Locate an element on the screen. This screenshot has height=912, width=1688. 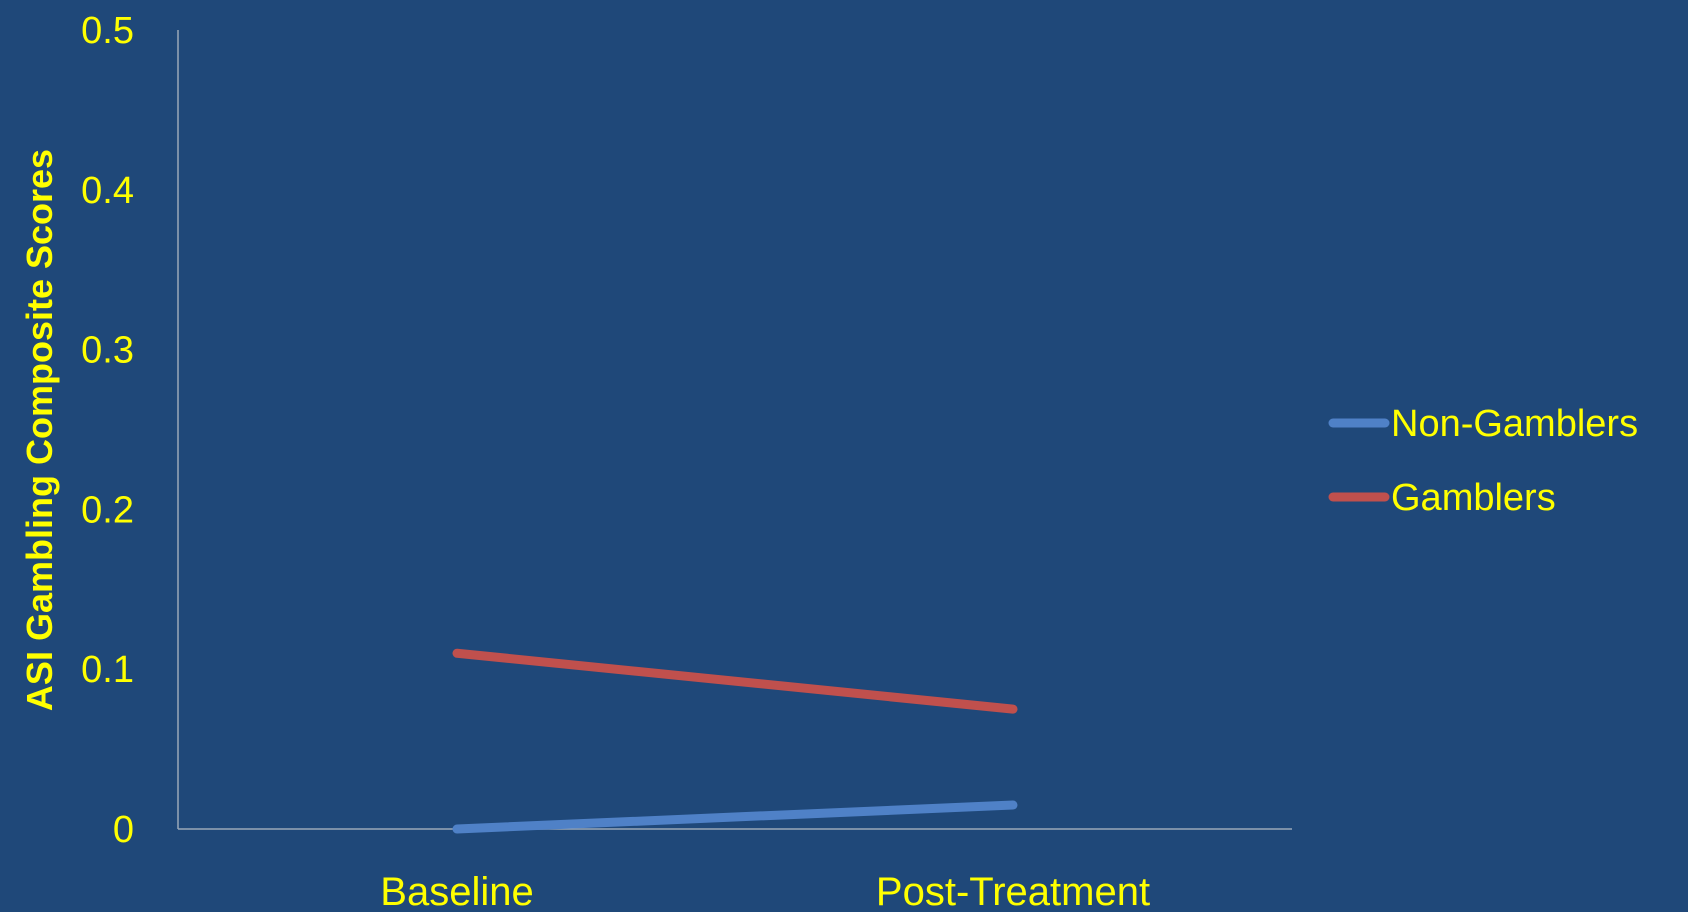
y-tick-label: 0.5 is located at coordinates (107, 31).